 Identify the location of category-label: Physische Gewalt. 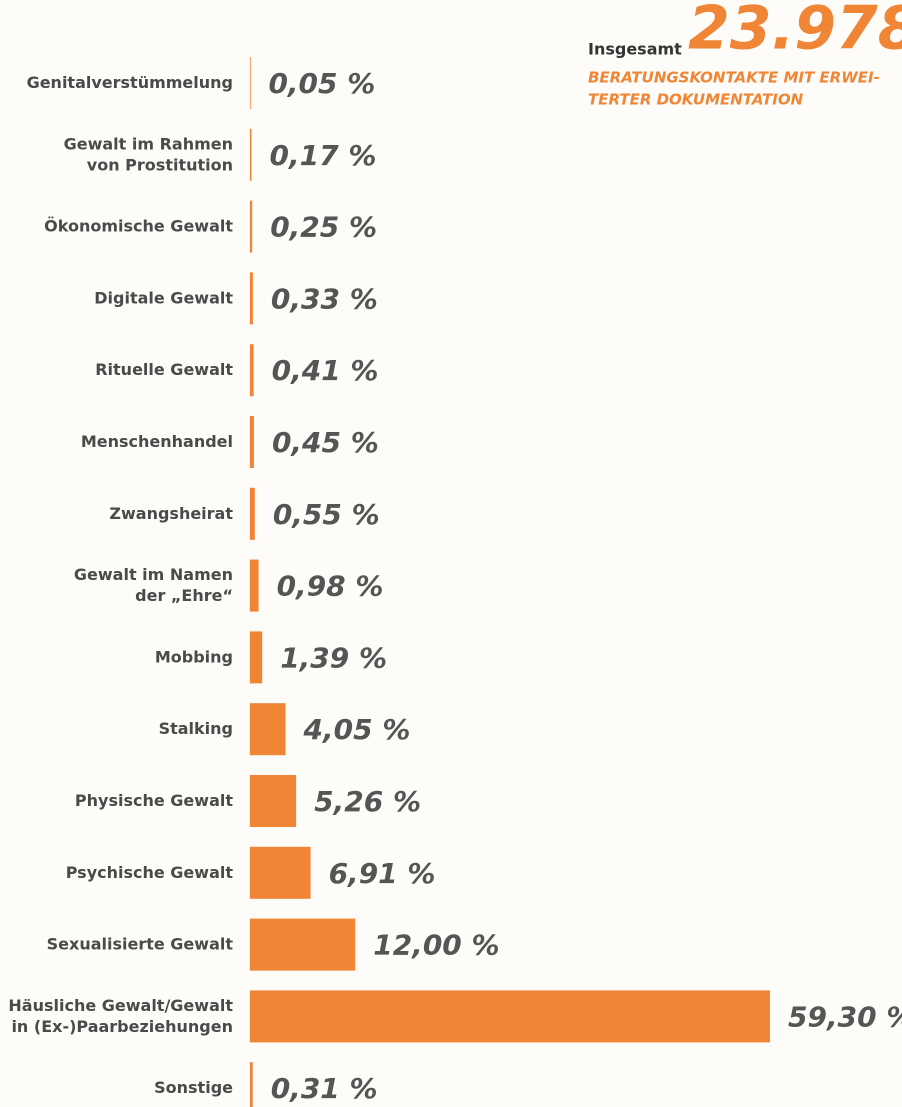
(154, 800).